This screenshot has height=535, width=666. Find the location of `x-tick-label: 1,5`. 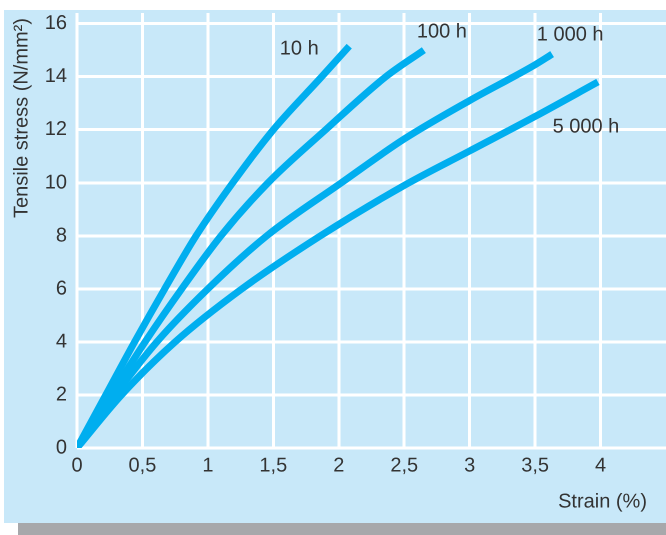

x-tick-label: 1,5 is located at coordinates (273, 465).